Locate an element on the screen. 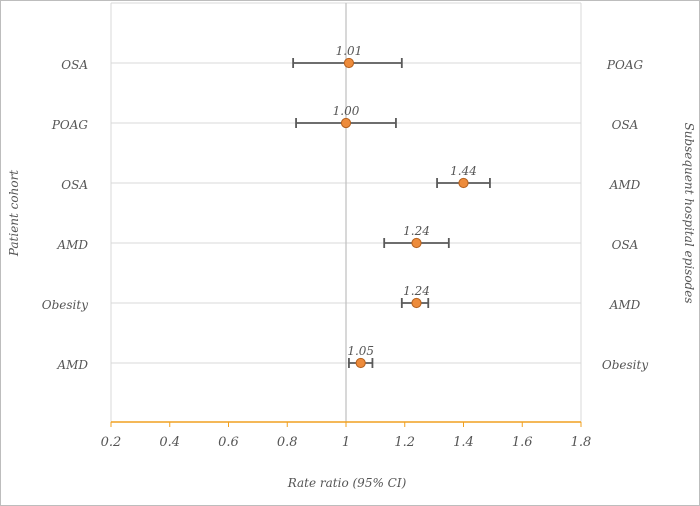 This screenshot has height=506, width=700. value-label: 1.05 is located at coordinates (360, 351).